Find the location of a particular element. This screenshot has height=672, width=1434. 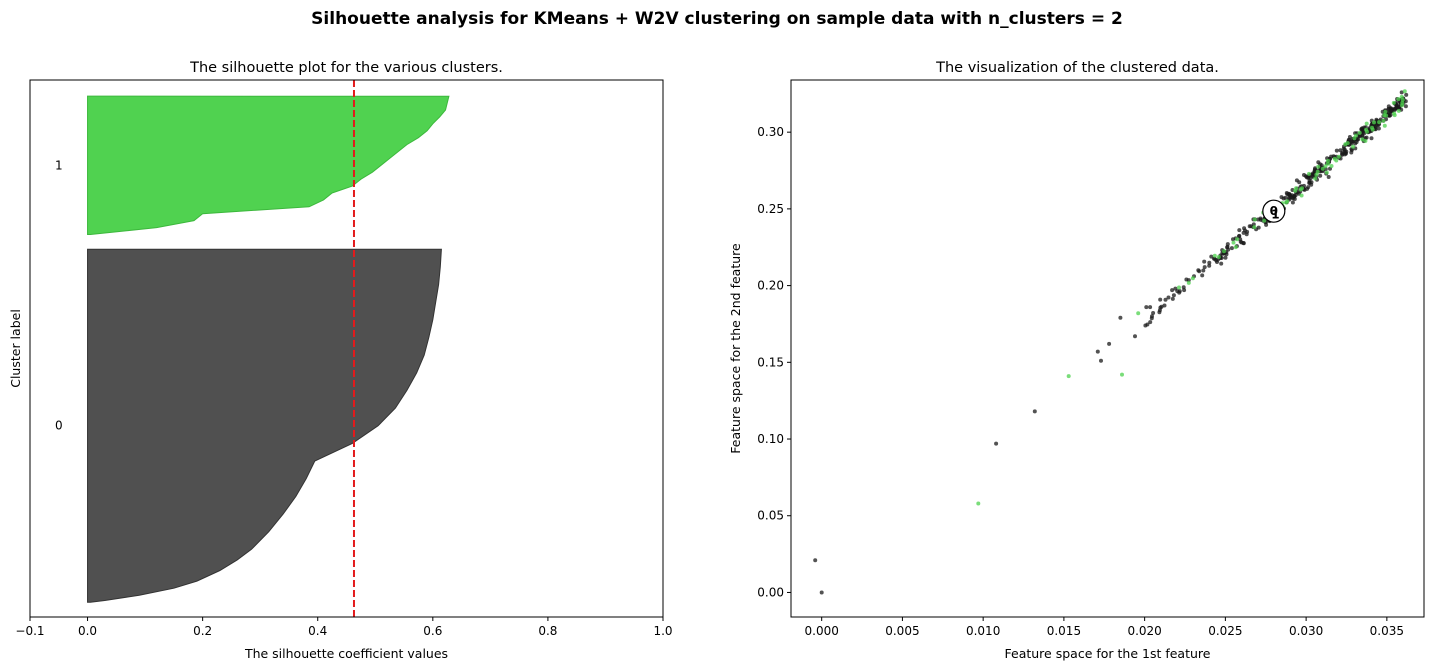

cluster-centers: 01 is located at coordinates (1274, 211).